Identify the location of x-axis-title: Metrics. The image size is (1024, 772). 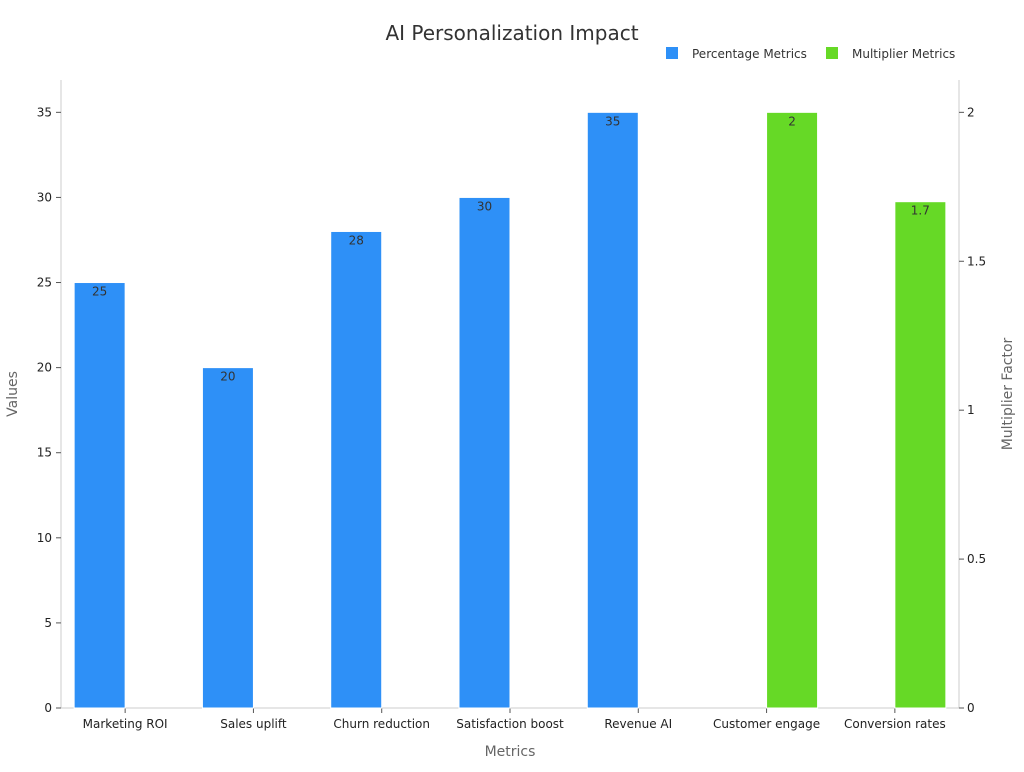
(510, 752).